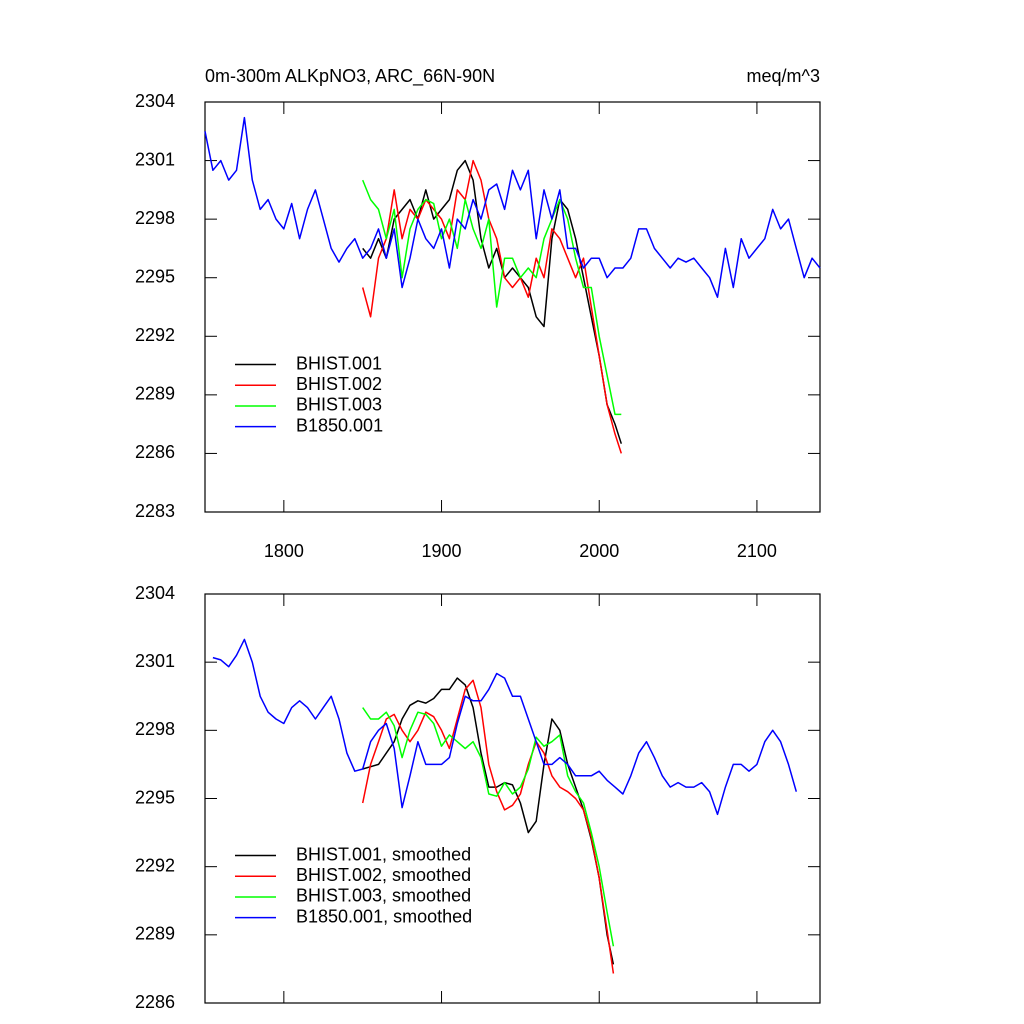 Image resolution: width=1024 pixels, height=1024 pixels. Describe the element at coordinates (155, 511) in the screenshot. I see `y-tick-label: 2283` at that location.